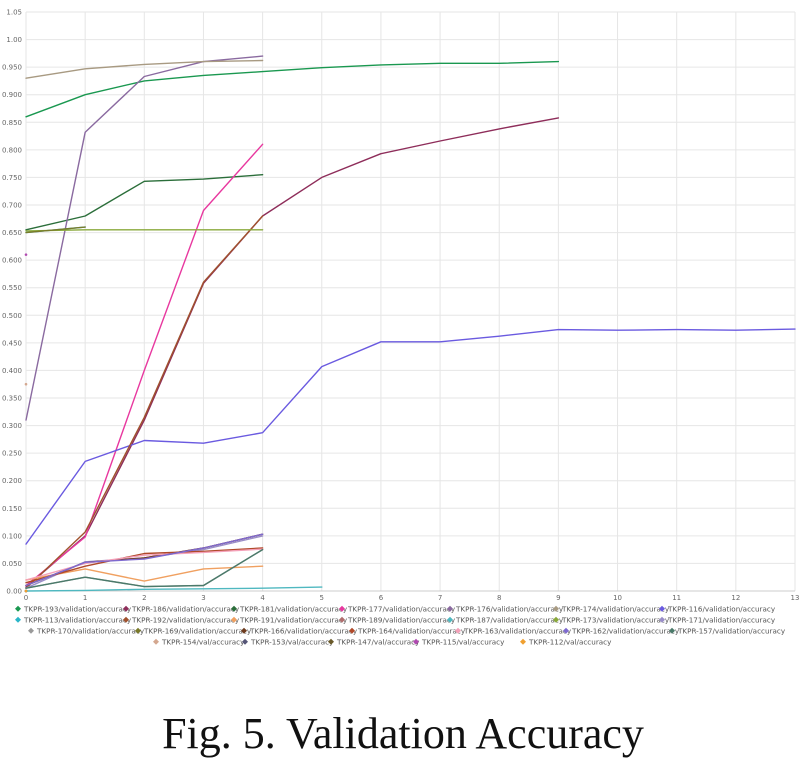 The image size is (806, 776). Describe the element at coordinates (12, 536) in the screenshot. I see `y-tick-label: 0.100` at that location.